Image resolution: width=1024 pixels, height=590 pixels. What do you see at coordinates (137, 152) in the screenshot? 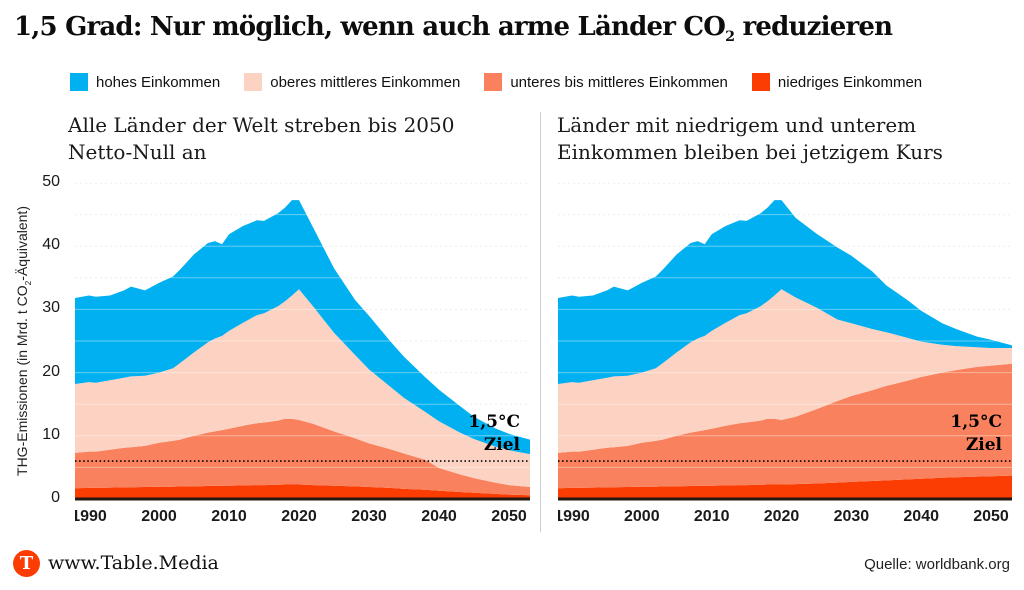
I see `left-panel-title-line2: Netto-Null an` at bounding box center [137, 152].